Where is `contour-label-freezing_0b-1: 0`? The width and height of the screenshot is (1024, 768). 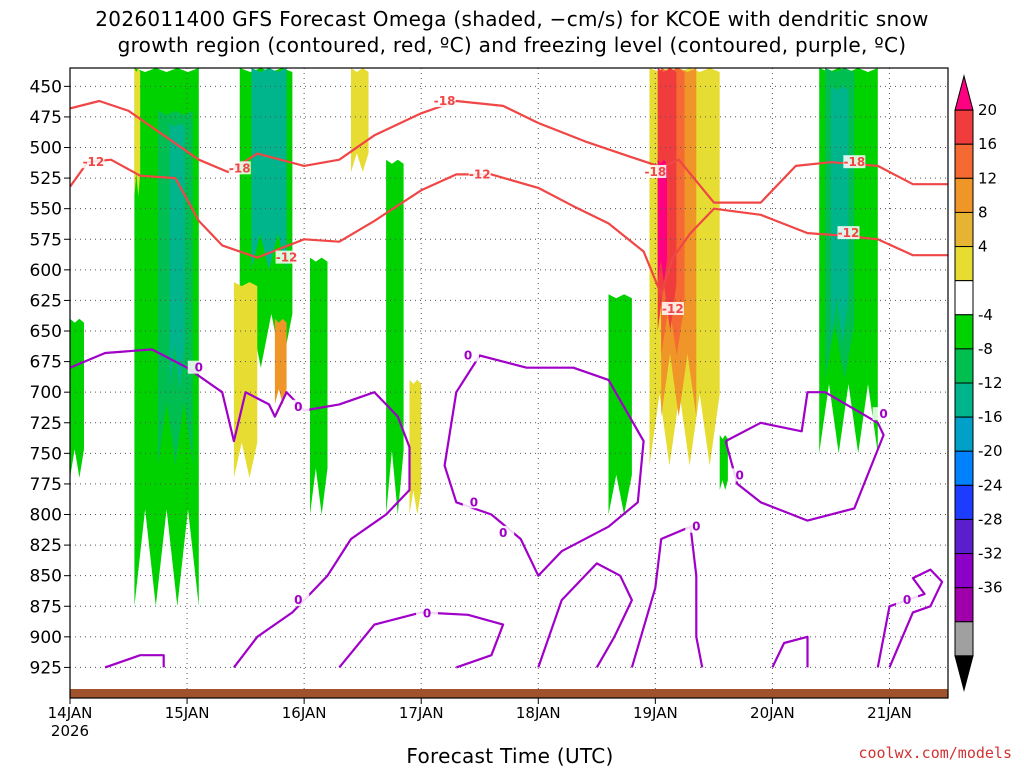 contour-label-freezing_0b-1: 0 is located at coordinates (474, 502).